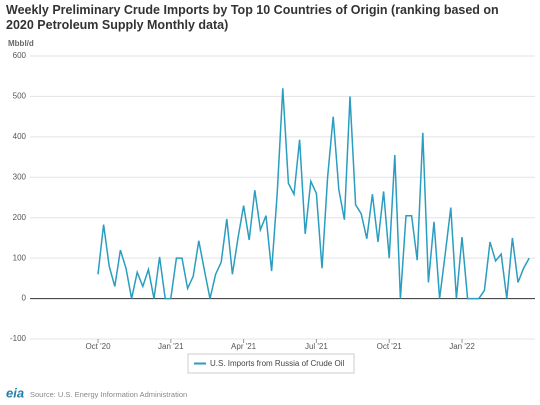 The image size is (540, 405). What do you see at coordinates (244, 346) in the screenshot?
I see `x-tick-label: Apr '21` at bounding box center [244, 346].